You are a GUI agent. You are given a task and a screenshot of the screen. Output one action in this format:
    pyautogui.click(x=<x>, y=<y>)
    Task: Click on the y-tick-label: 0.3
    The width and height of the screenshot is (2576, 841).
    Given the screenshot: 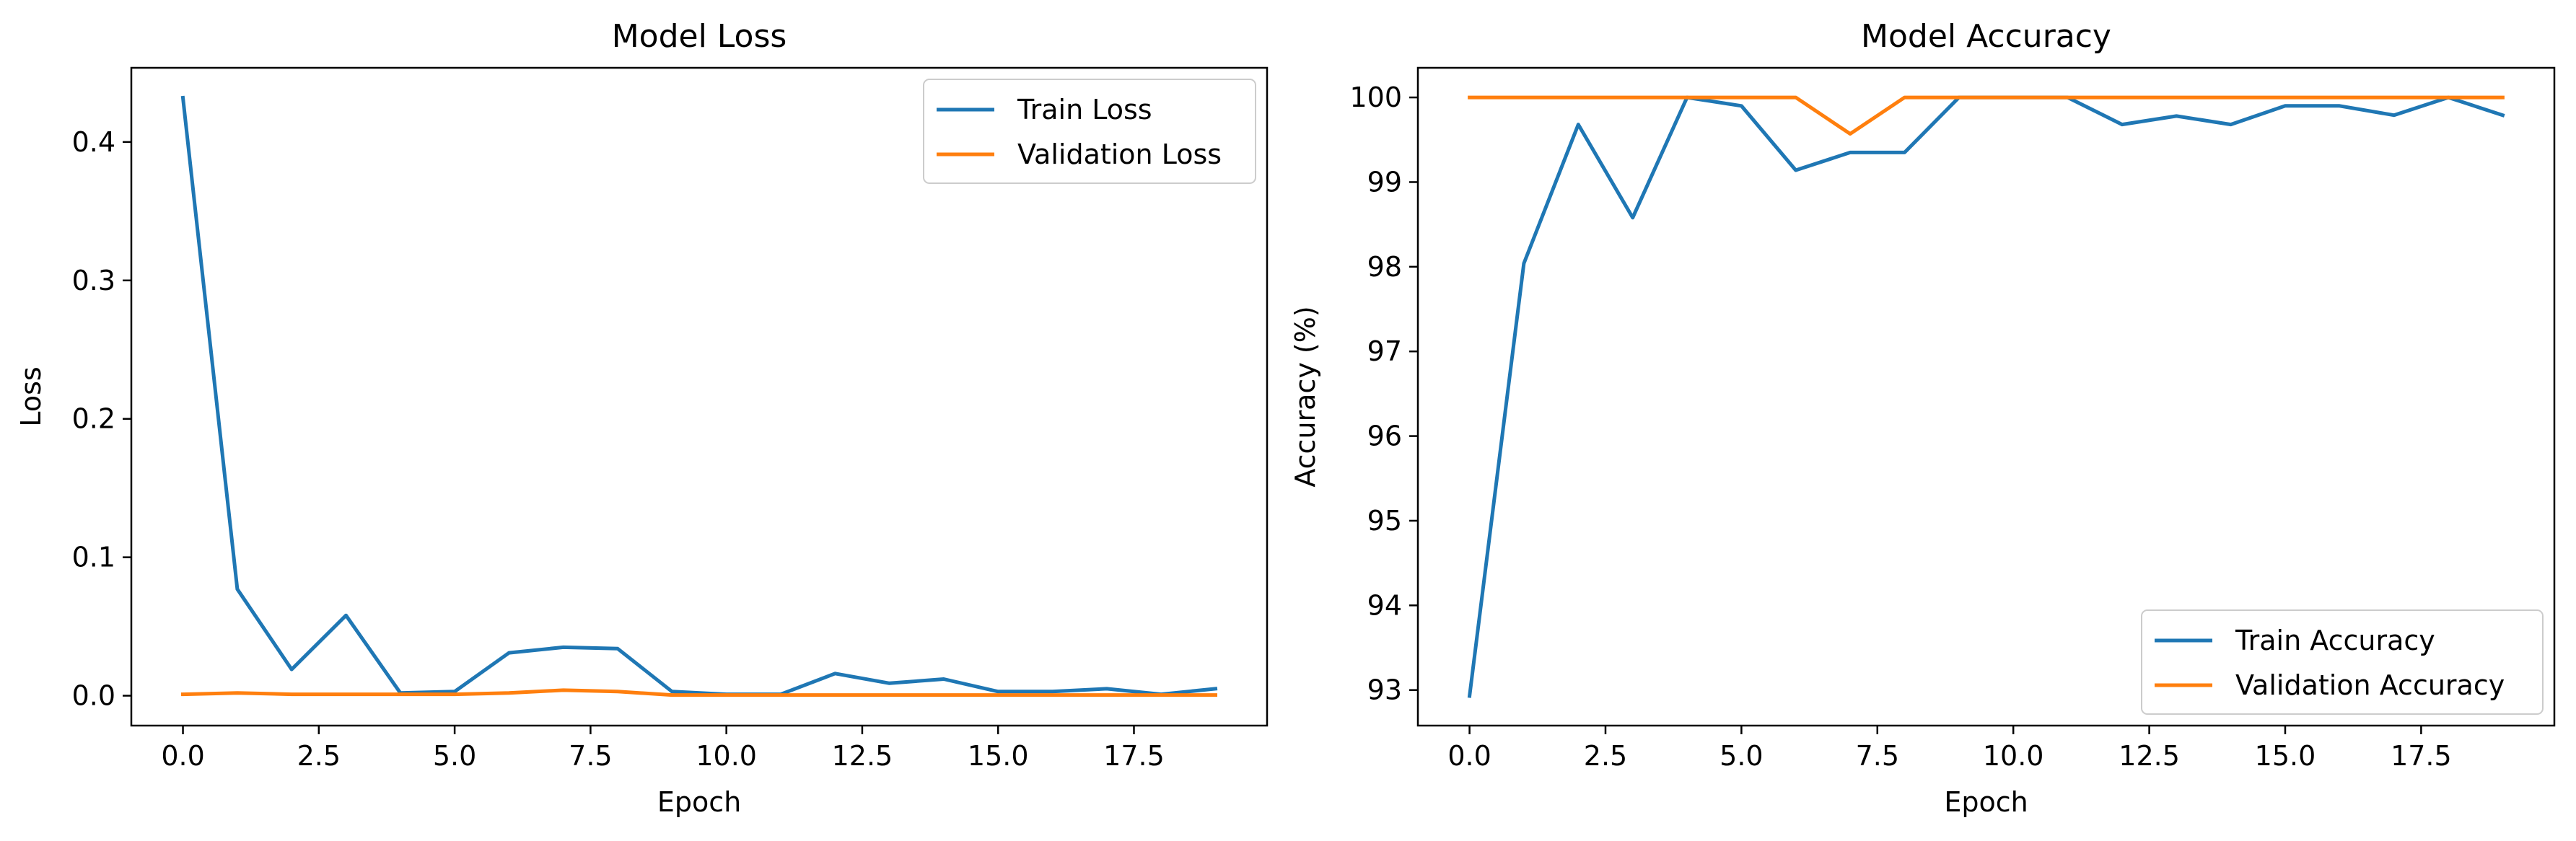 What is the action you would take?
    pyautogui.click(x=93, y=280)
    